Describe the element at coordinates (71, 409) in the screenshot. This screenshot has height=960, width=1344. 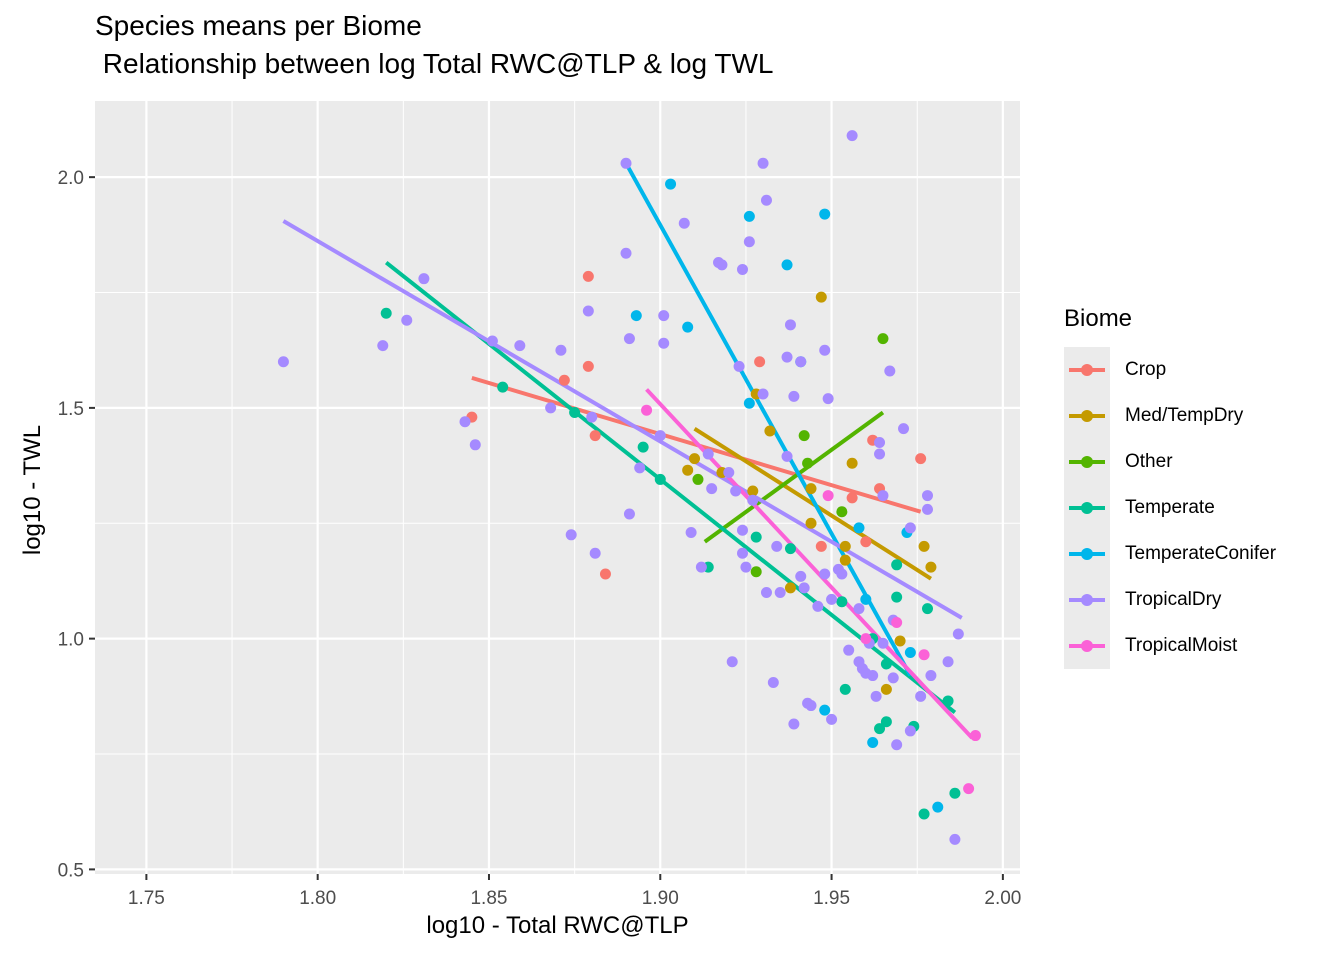
I see `y-tick-label: 1.5` at that location.